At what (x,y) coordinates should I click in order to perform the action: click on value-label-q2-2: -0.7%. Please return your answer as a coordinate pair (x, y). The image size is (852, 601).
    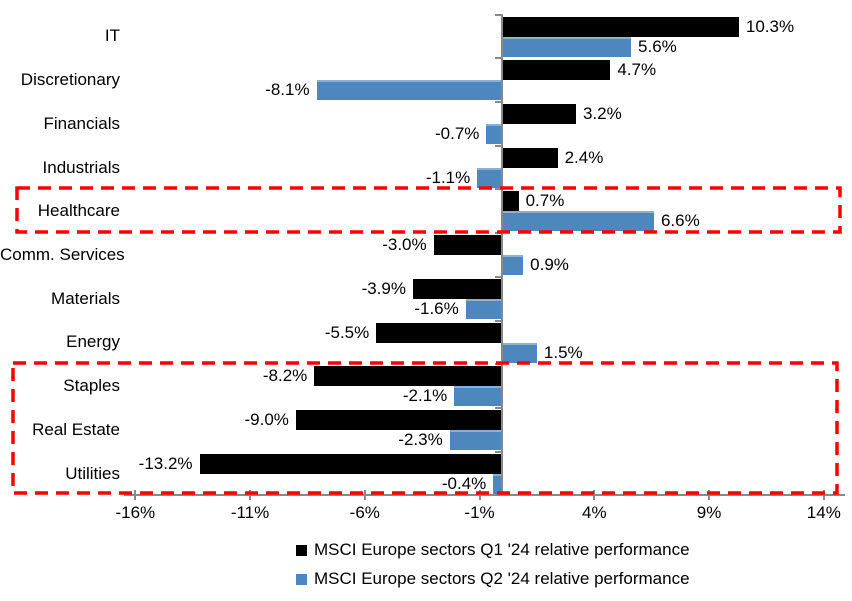
    Looking at the image, I should click on (457, 133).